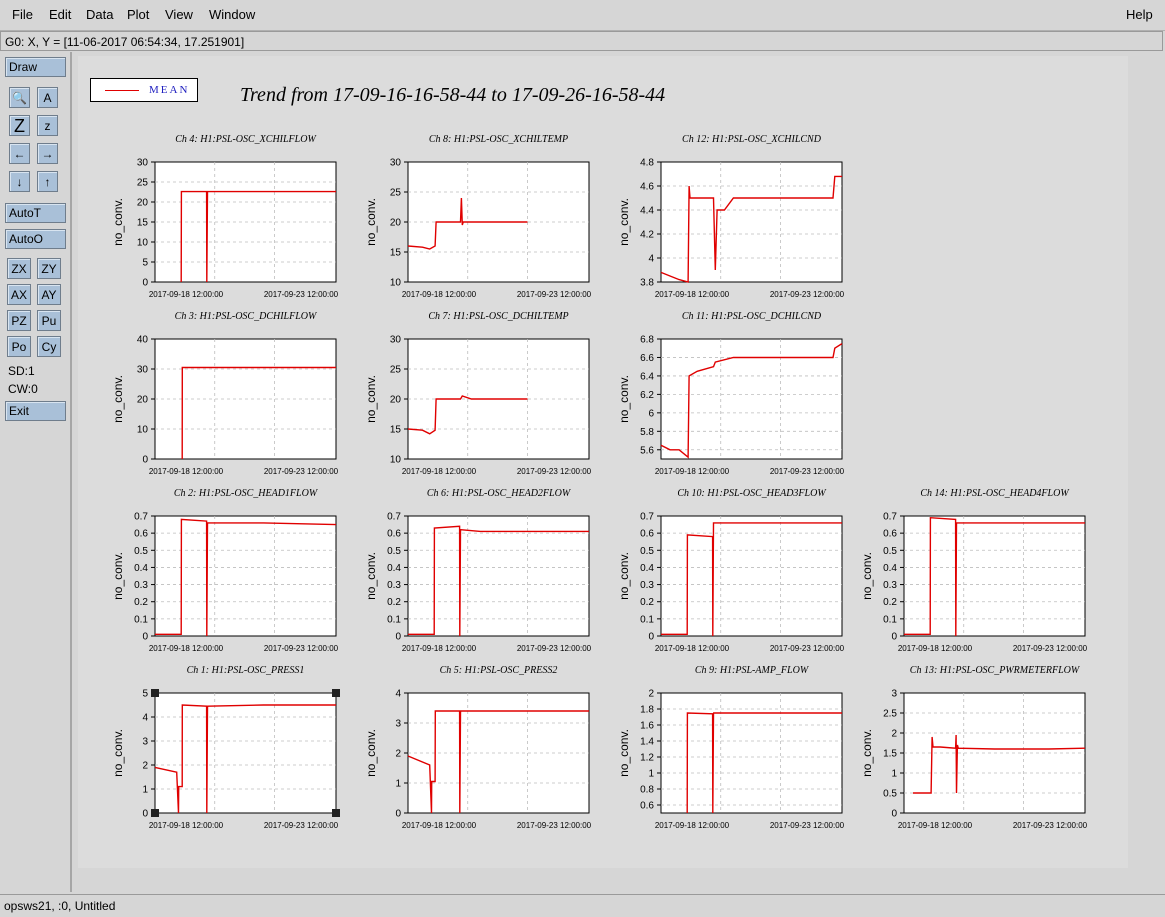 The width and height of the screenshot is (1165, 917). I want to click on chart-title: Ch 3: H1:PSL-OSC_DCHILFLOW, so click(246, 316).